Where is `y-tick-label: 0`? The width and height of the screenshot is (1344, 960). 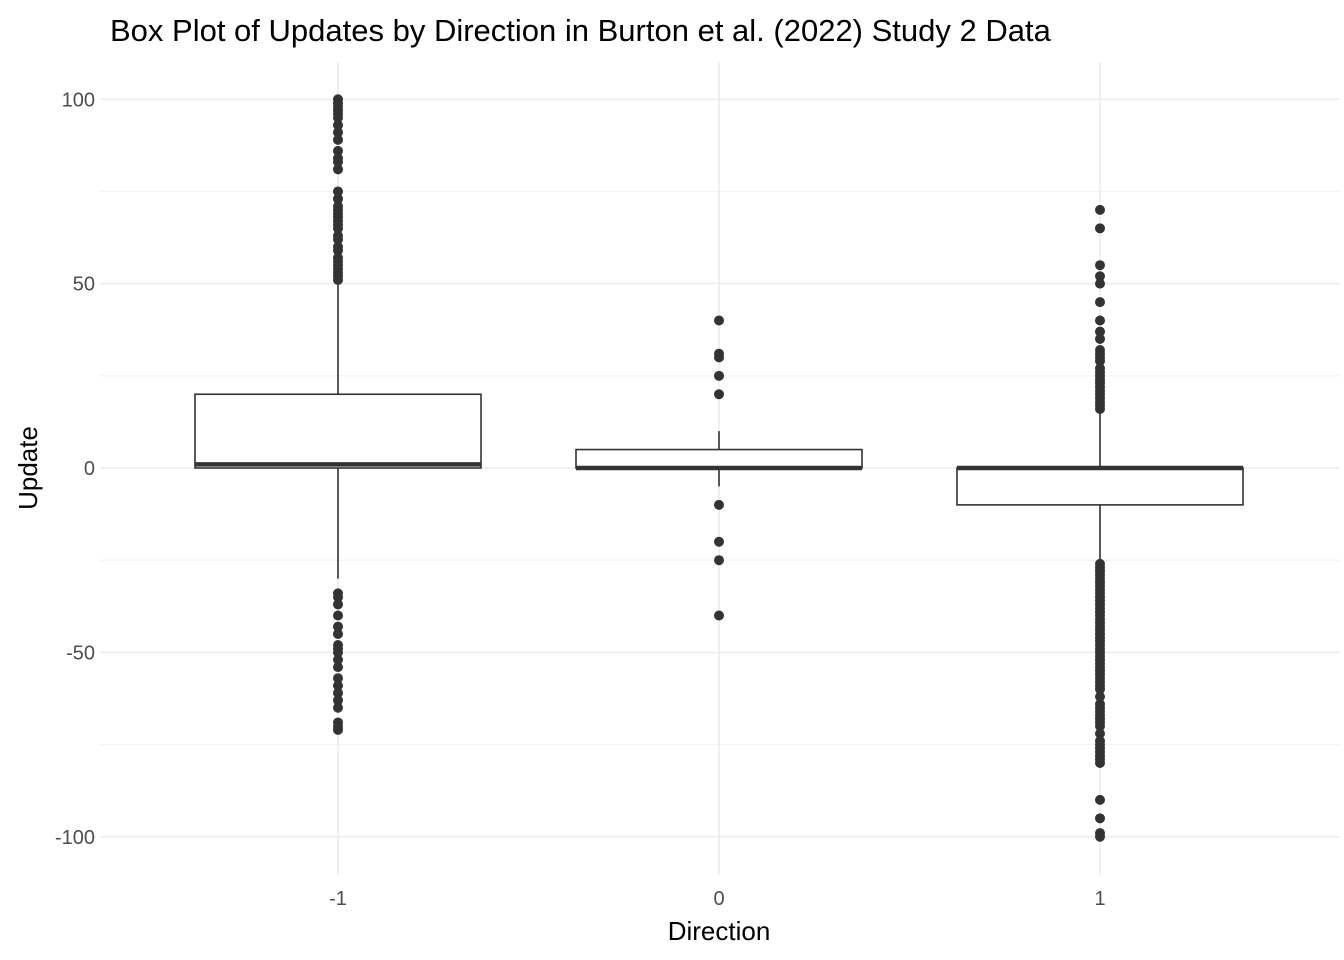 y-tick-label: 0 is located at coordinates (89, 469).